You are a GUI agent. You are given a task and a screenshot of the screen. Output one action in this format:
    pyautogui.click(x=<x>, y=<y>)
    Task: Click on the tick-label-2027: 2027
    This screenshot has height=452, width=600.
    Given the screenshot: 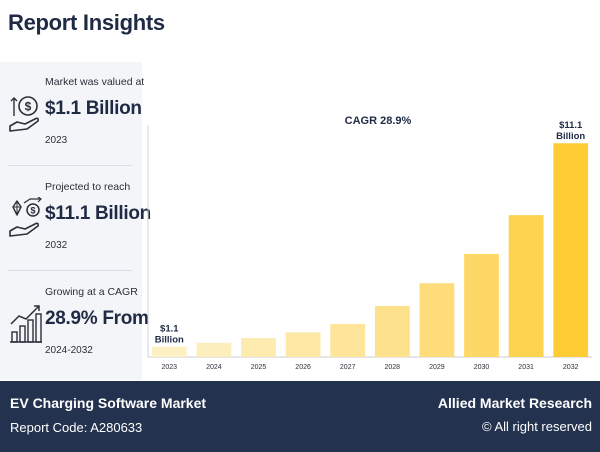 What is the action you would take?
    pyautogui.click(x=348, y=367)
    